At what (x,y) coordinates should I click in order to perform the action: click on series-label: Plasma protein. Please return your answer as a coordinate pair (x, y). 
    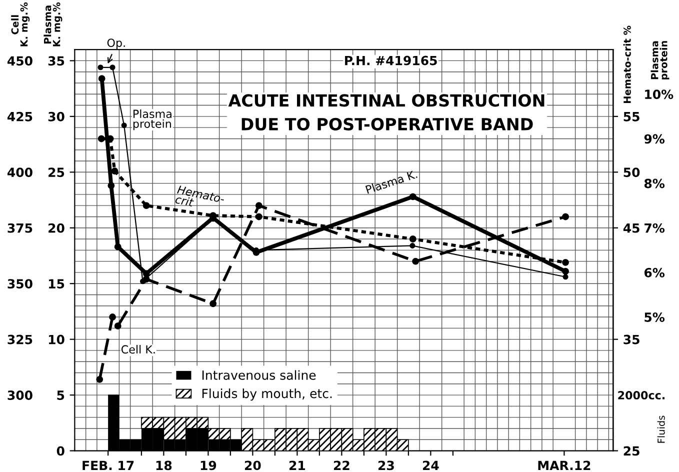
    Looking at the image, I should click on (152, 119).